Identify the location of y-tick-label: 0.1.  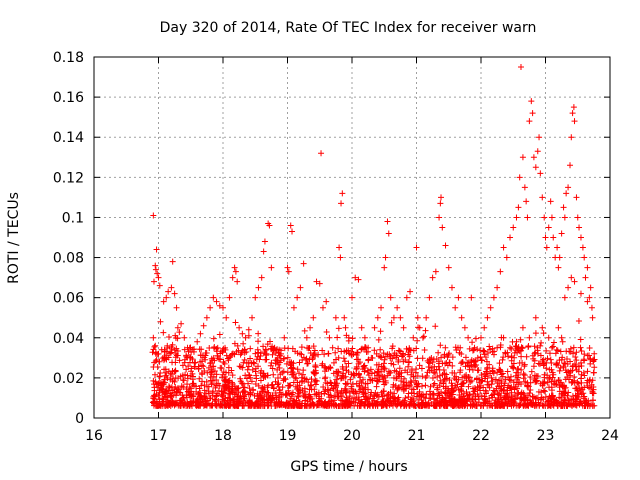
(73, 218).